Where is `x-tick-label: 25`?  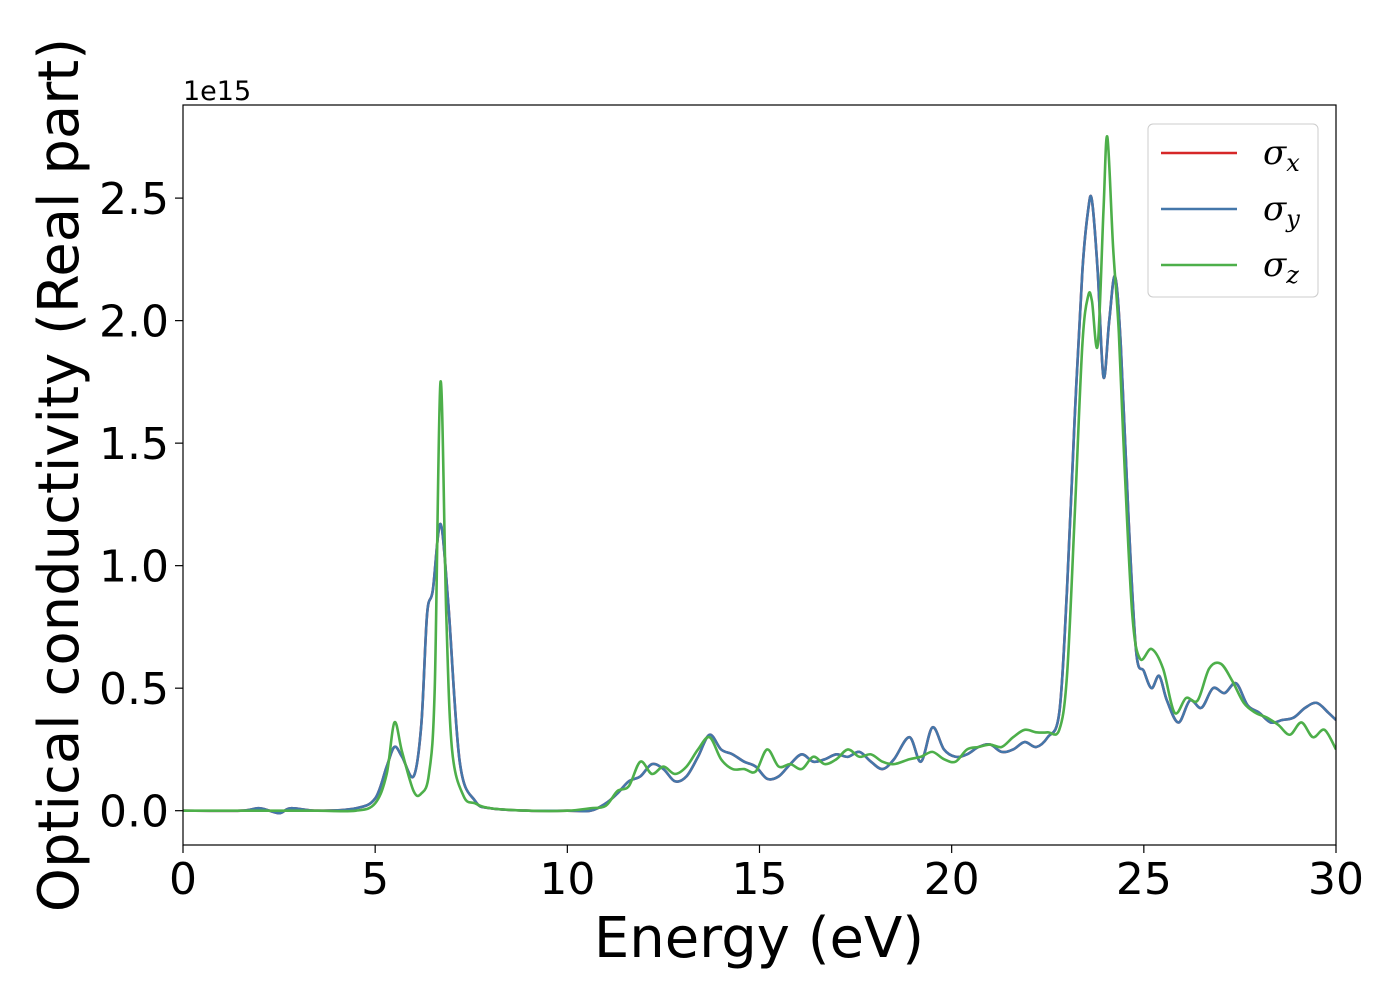
x-tick-label: 25 is located at coordinates (1144, 879).